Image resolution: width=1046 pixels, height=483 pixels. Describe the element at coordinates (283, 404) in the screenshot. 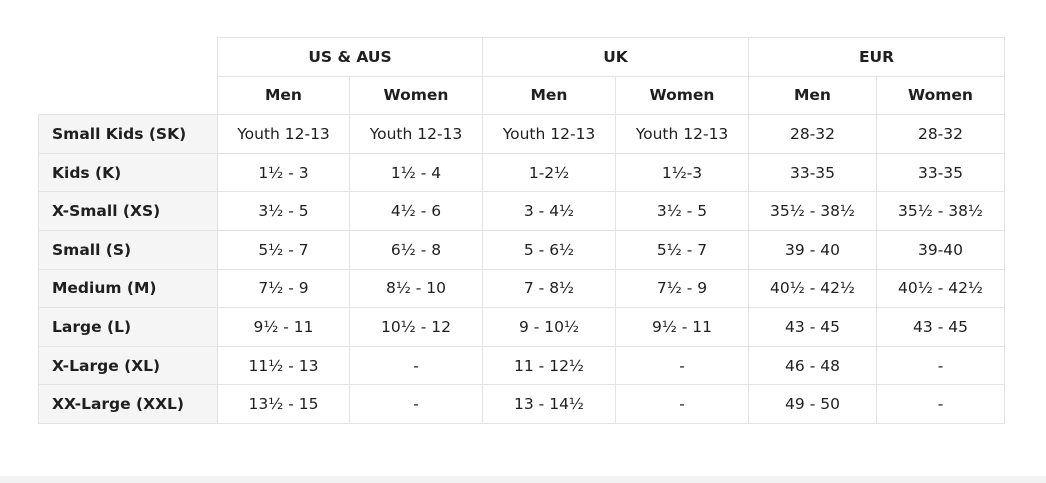

I see `table-cell: 13½ - 15` at that location.